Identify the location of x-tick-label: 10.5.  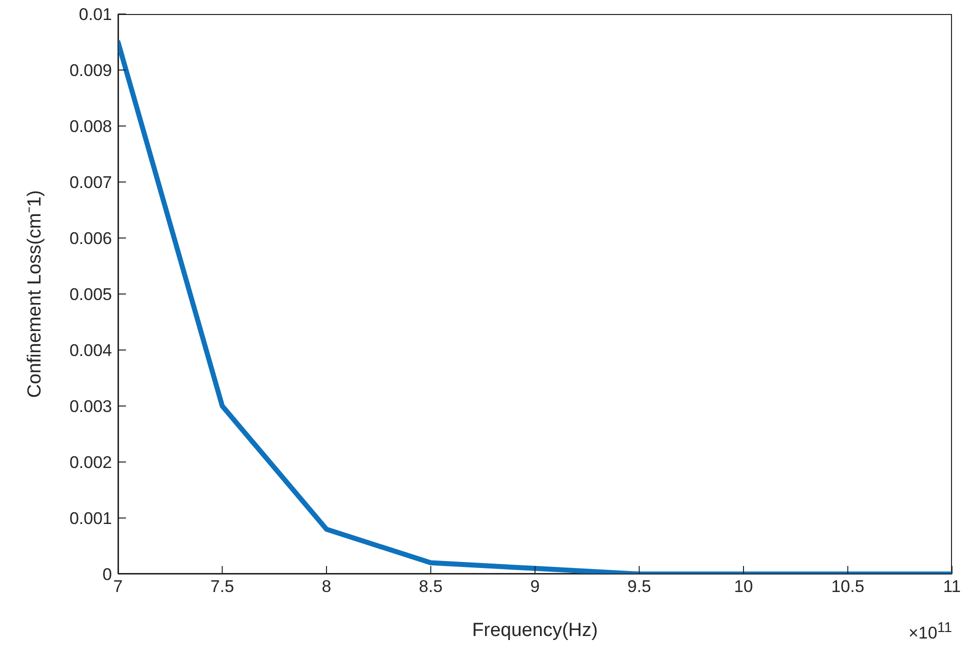
(847, 586).